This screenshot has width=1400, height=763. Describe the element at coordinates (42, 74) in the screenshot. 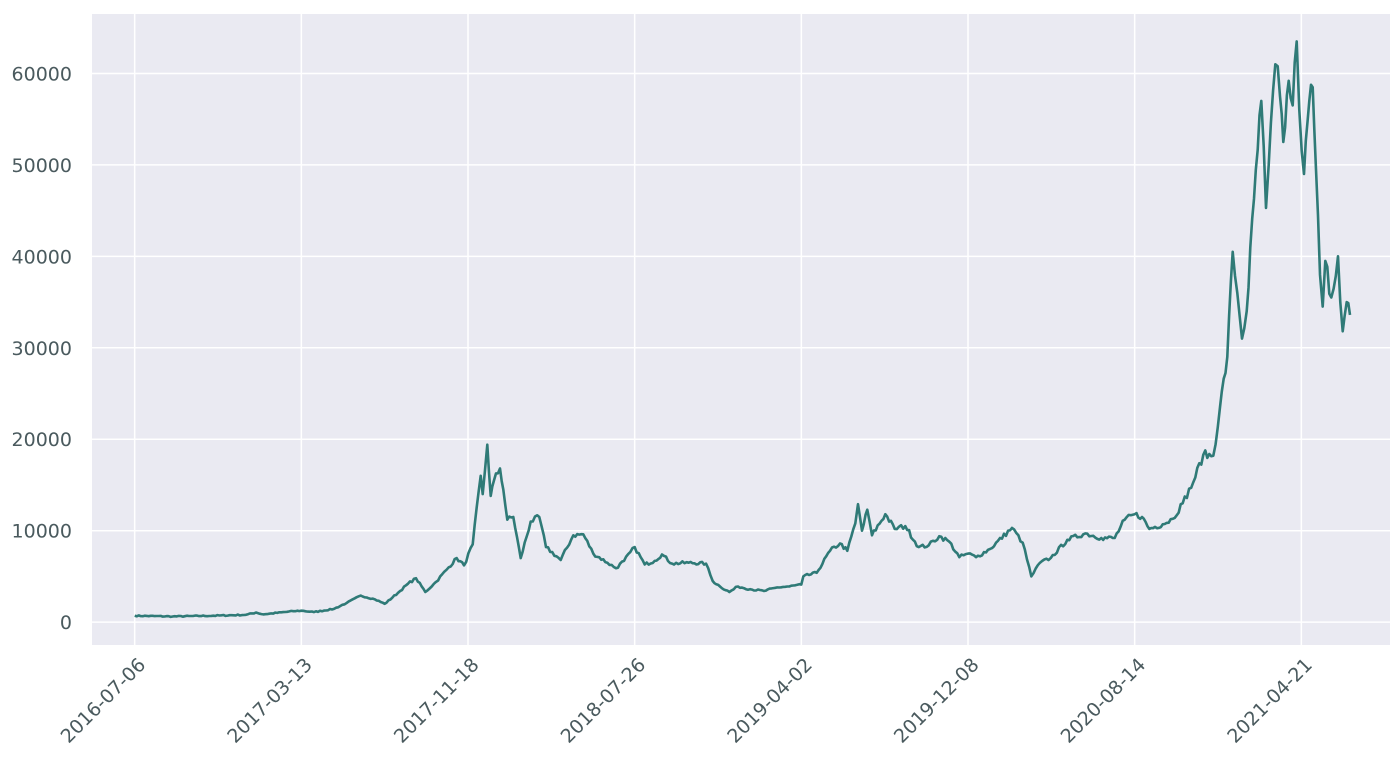

I see `y-tick-label: 60000` at that location.